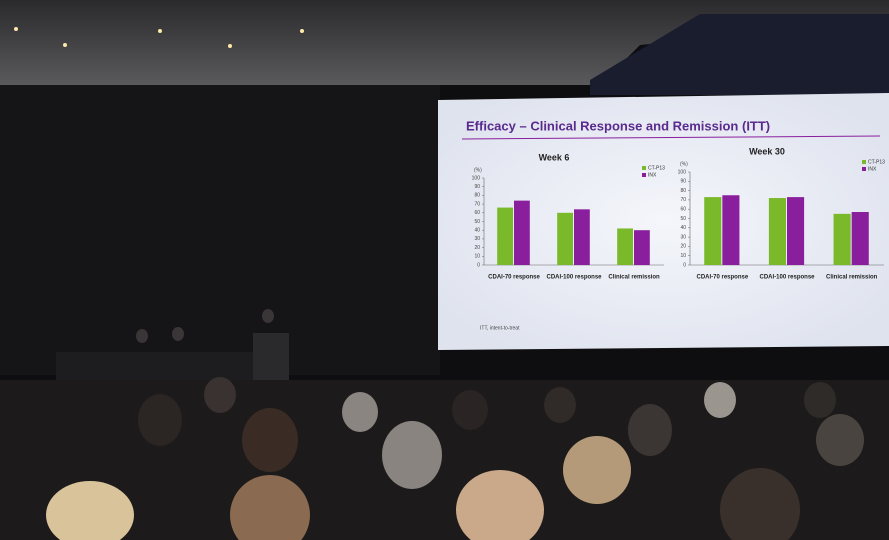 The width and height of the screenshot is (889, 540). Describe the element at coordinates (767, 151) in the screenshot. I see `chart-title: Week 30` at that location.